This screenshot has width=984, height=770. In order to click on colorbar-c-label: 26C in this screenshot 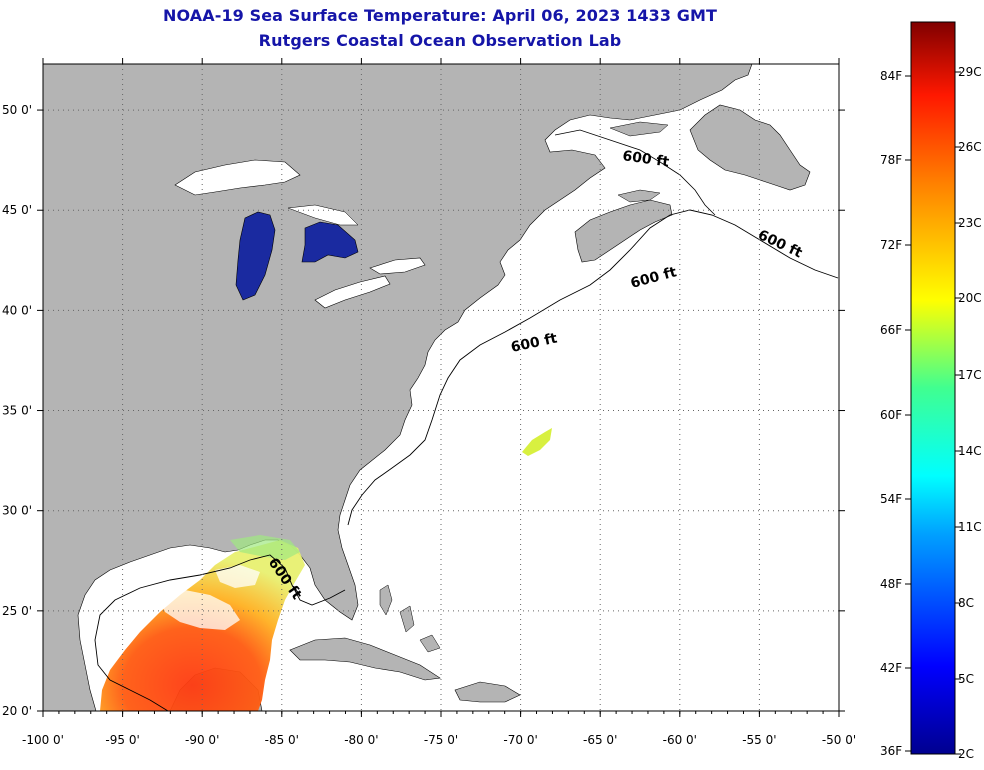, I will do `click(970, 147)`.